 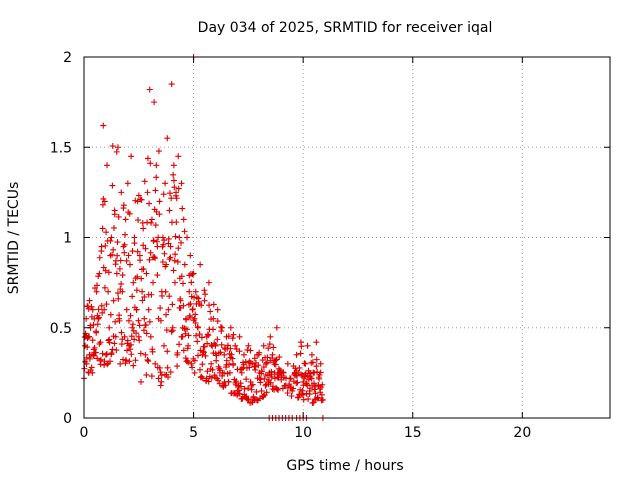 What do you see at coordinates (303, 433) in the screenshot?
I see `x-tick-label: 10` at bounding box center [303, 433].